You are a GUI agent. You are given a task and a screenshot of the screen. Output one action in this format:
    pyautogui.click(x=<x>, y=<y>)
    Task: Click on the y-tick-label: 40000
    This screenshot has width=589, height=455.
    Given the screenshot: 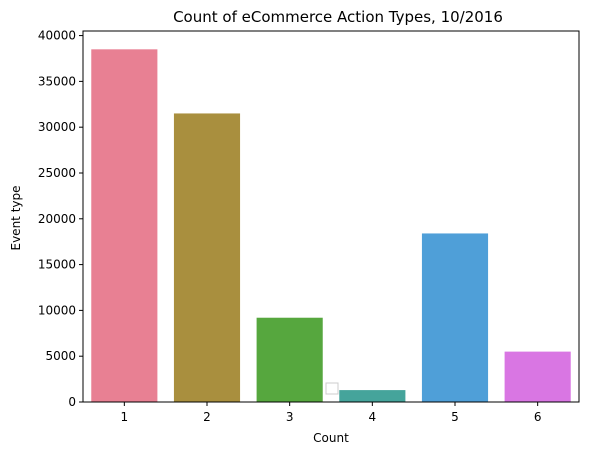 What is the action you would take?
    pyautogui.click(x=57, y=36)
    